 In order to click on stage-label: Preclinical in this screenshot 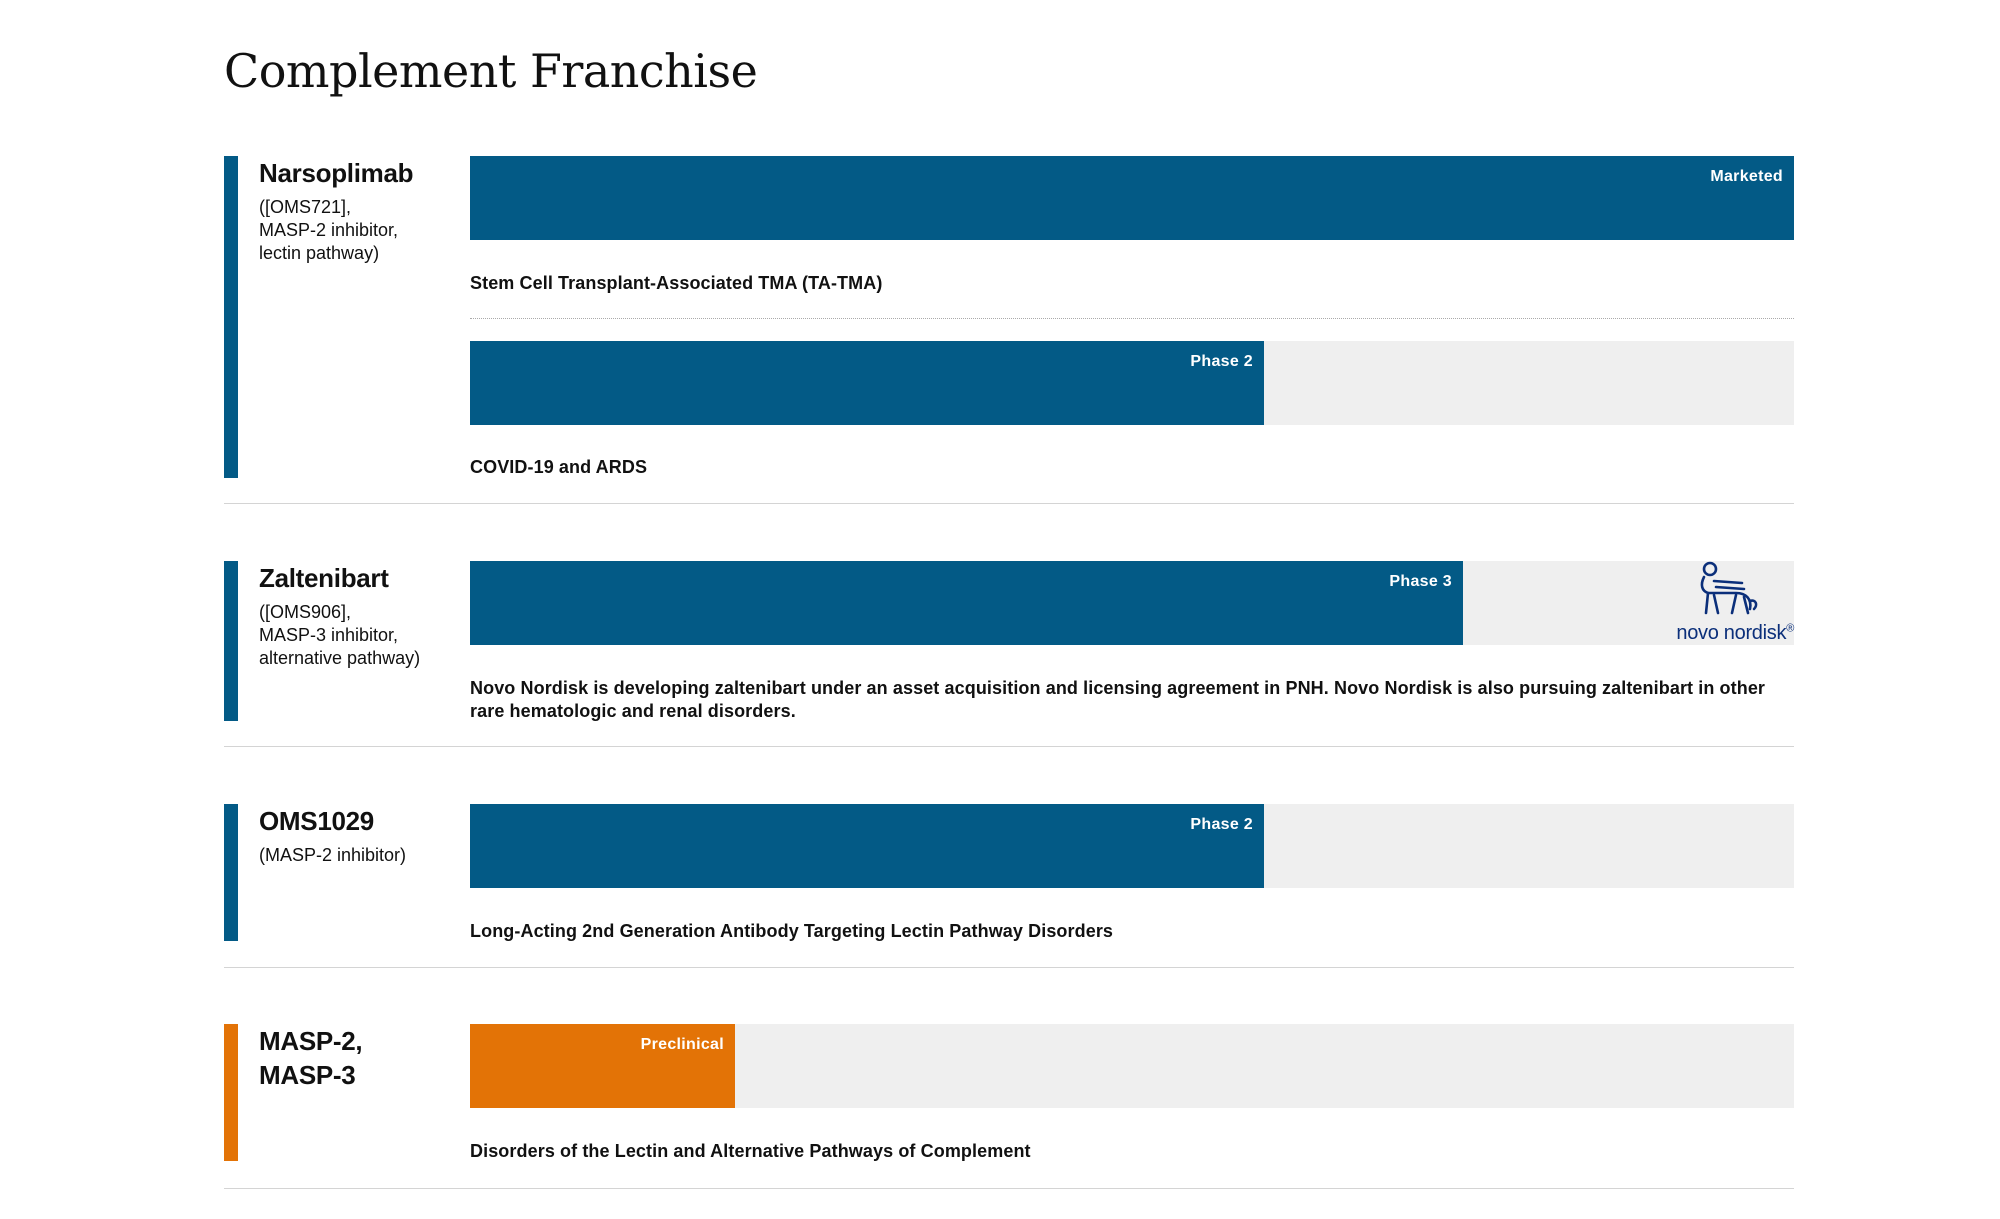, I will do `click(682, 1044)`.